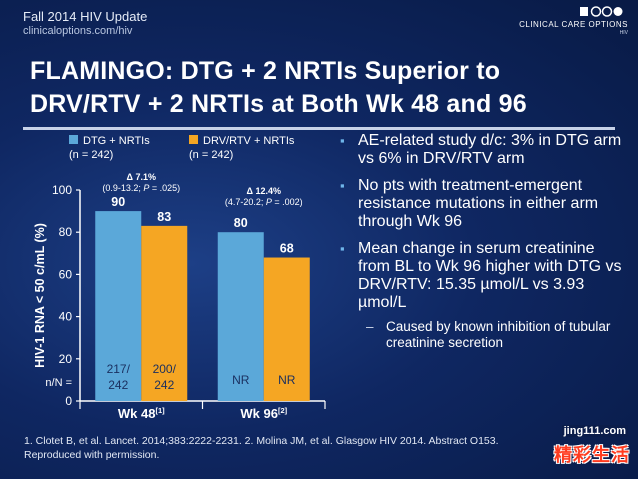 The width and height of the screenshot is (638, 479). What do you see at coordinates (264, 191) in the screenshot?
I see `delta-label: Δ 12.4%` at bounding box center [264, 191].